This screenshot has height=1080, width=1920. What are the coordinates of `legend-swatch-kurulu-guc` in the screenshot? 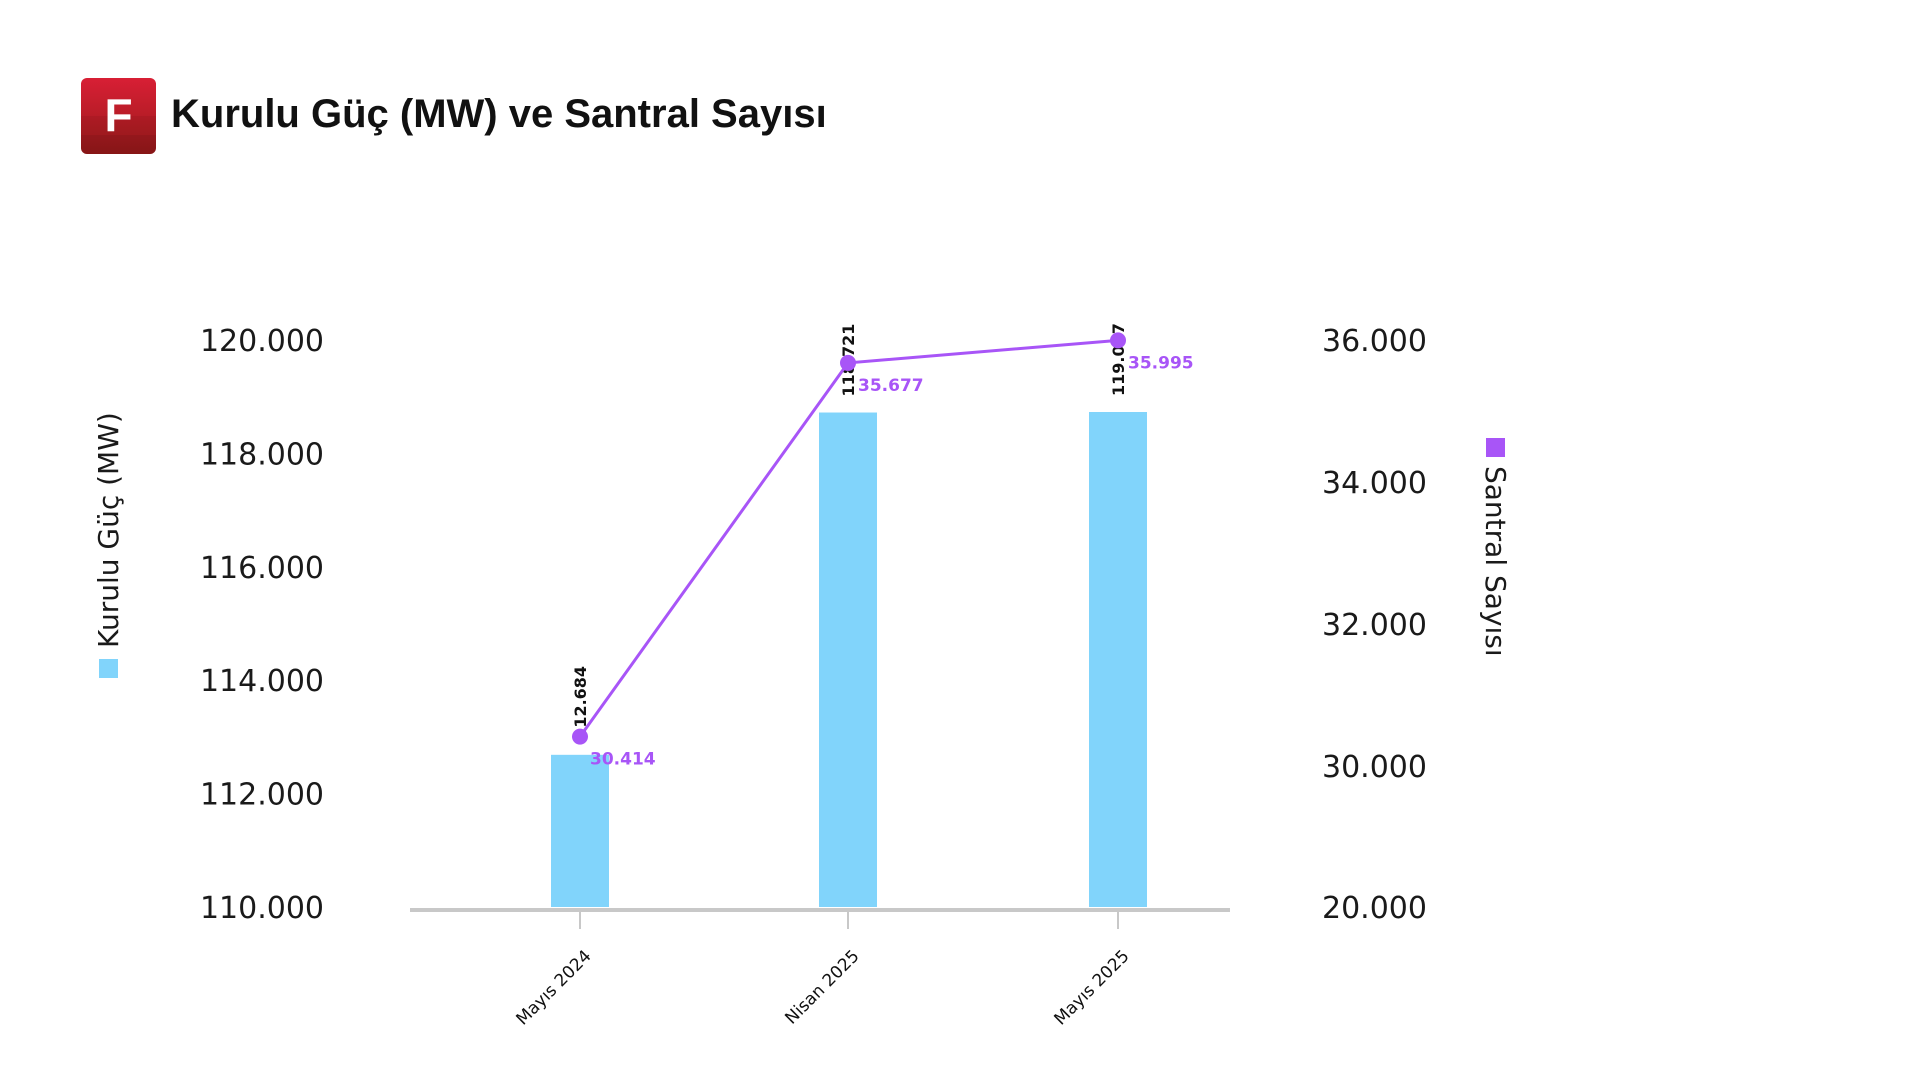 It's located at (108, 668).